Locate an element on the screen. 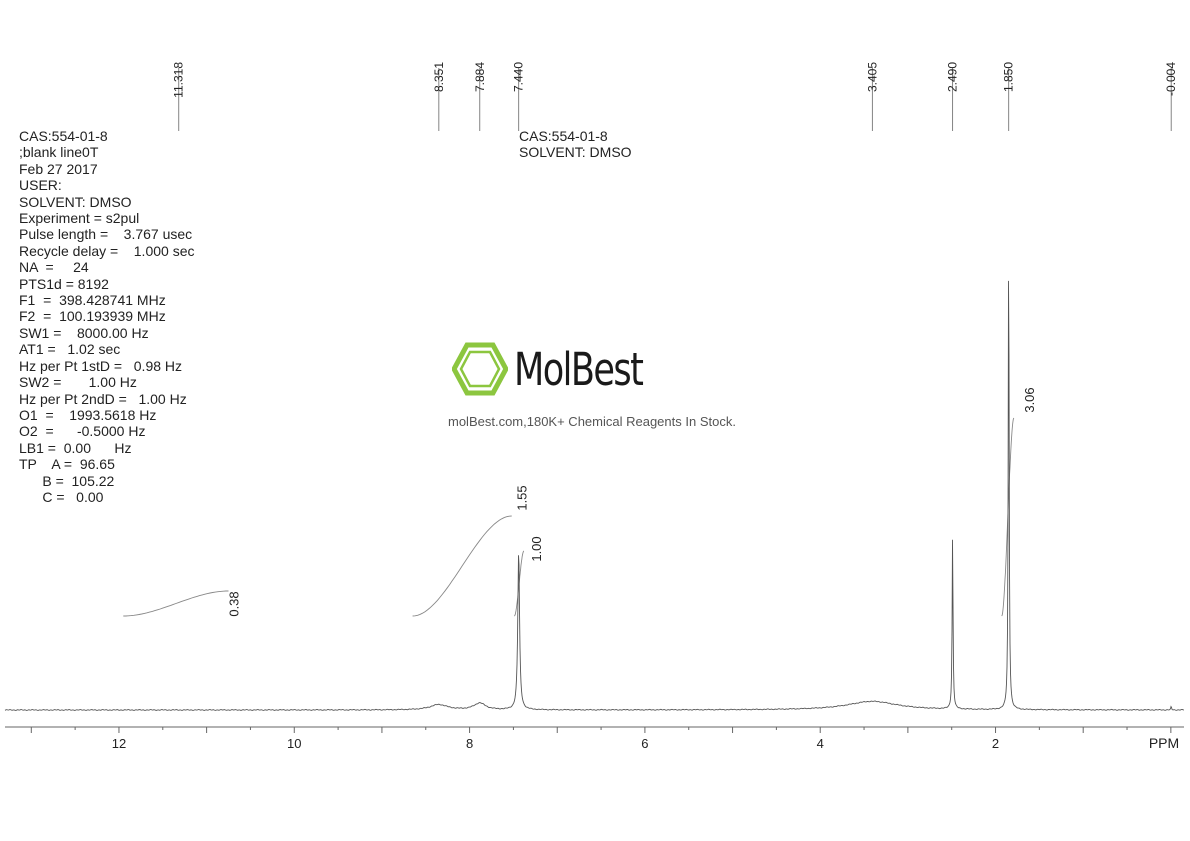  parameter-line: USER: is located at coordinates (40, 185).